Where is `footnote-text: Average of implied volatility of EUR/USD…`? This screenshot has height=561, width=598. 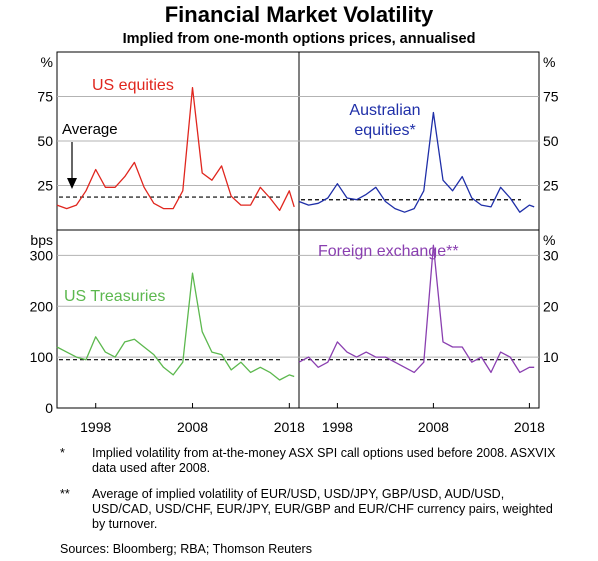 footnote-text: Average of implied volatility of EUR/USD… is located at coordinates (322, 509).